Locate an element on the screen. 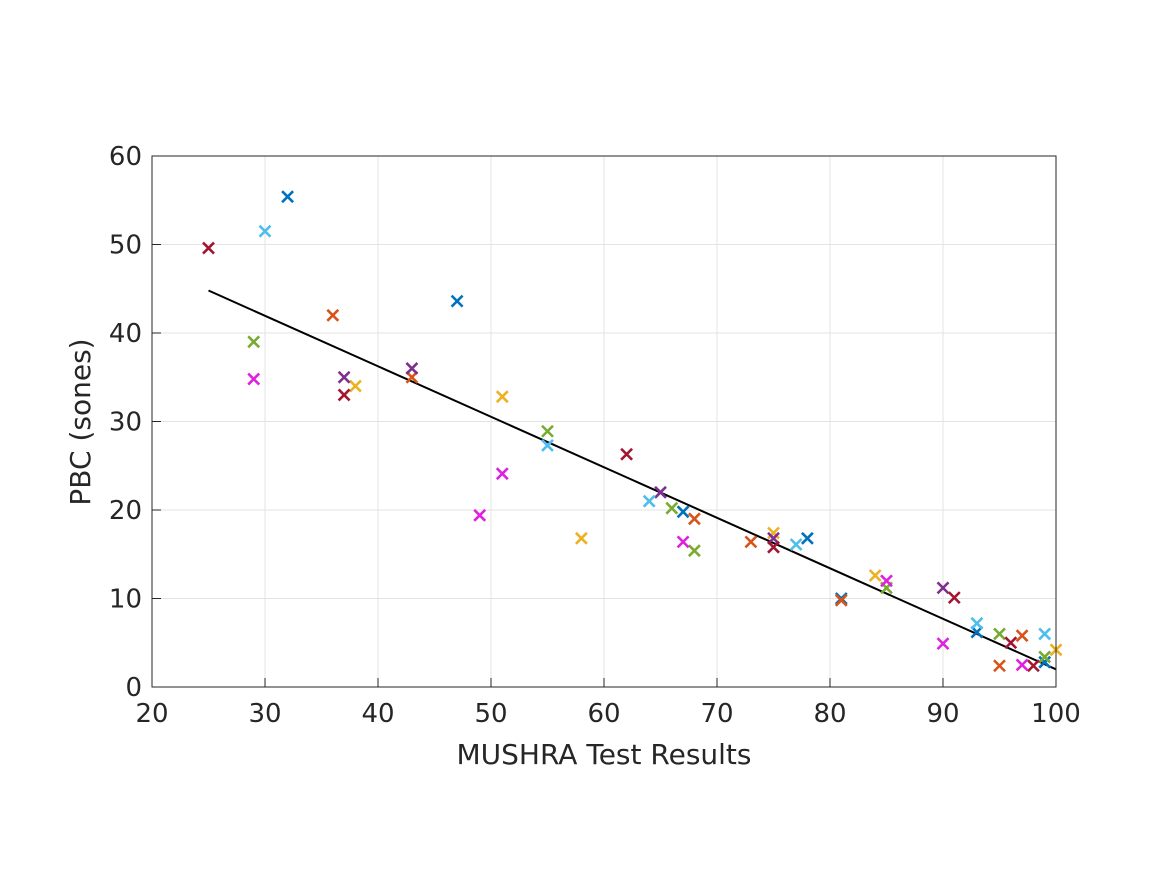  x-tick-label: 40 is located at coordinates (377, 714).